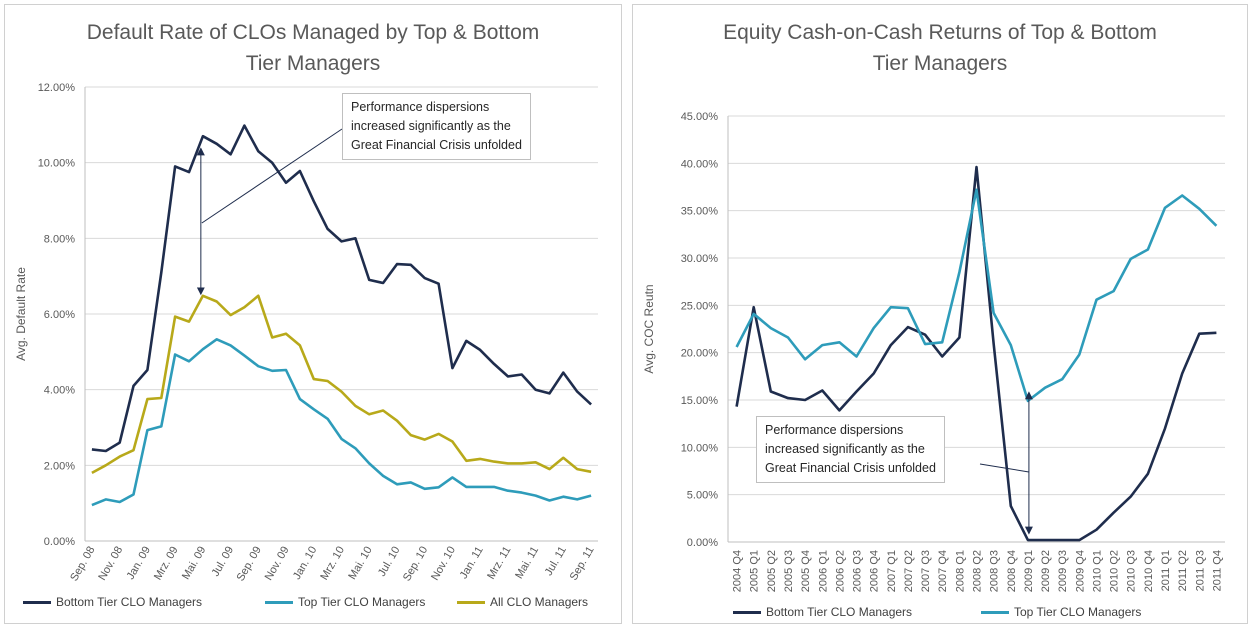 The image size is (1253, 630). What do you see at coordinates (57, 164) in the screenshot?
I see `left-ytick-label: 10.00%` at bounding box center [57, 164].